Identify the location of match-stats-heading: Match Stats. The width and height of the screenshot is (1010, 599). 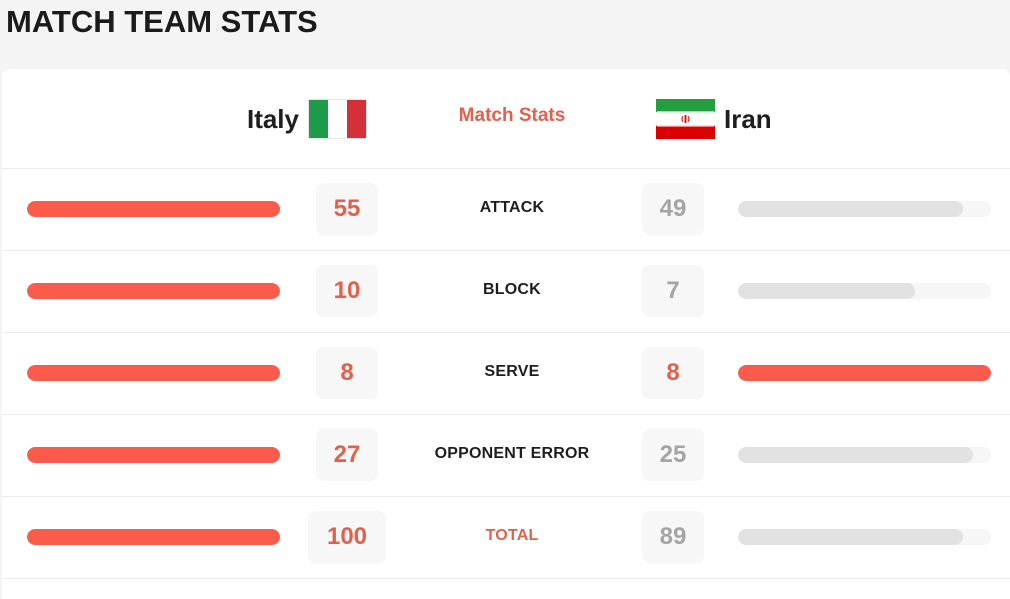
(512, 115).